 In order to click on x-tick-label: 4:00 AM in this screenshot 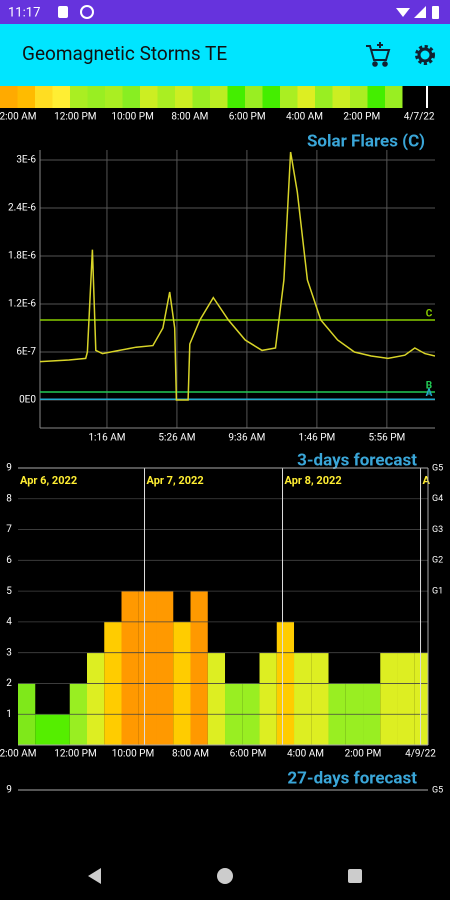, I will do `click(305, 754)`.